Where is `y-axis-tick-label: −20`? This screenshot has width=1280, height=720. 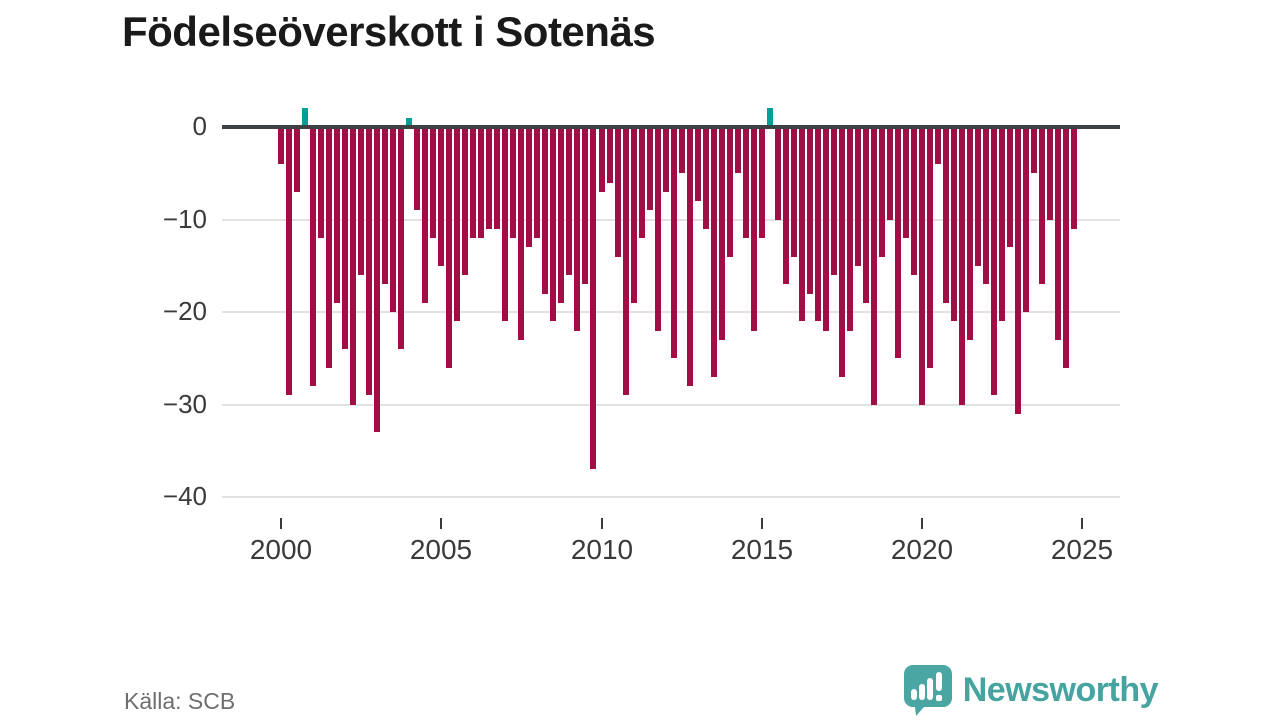 y-axis-tick-label: −20 is located at coordinates (184, 311).